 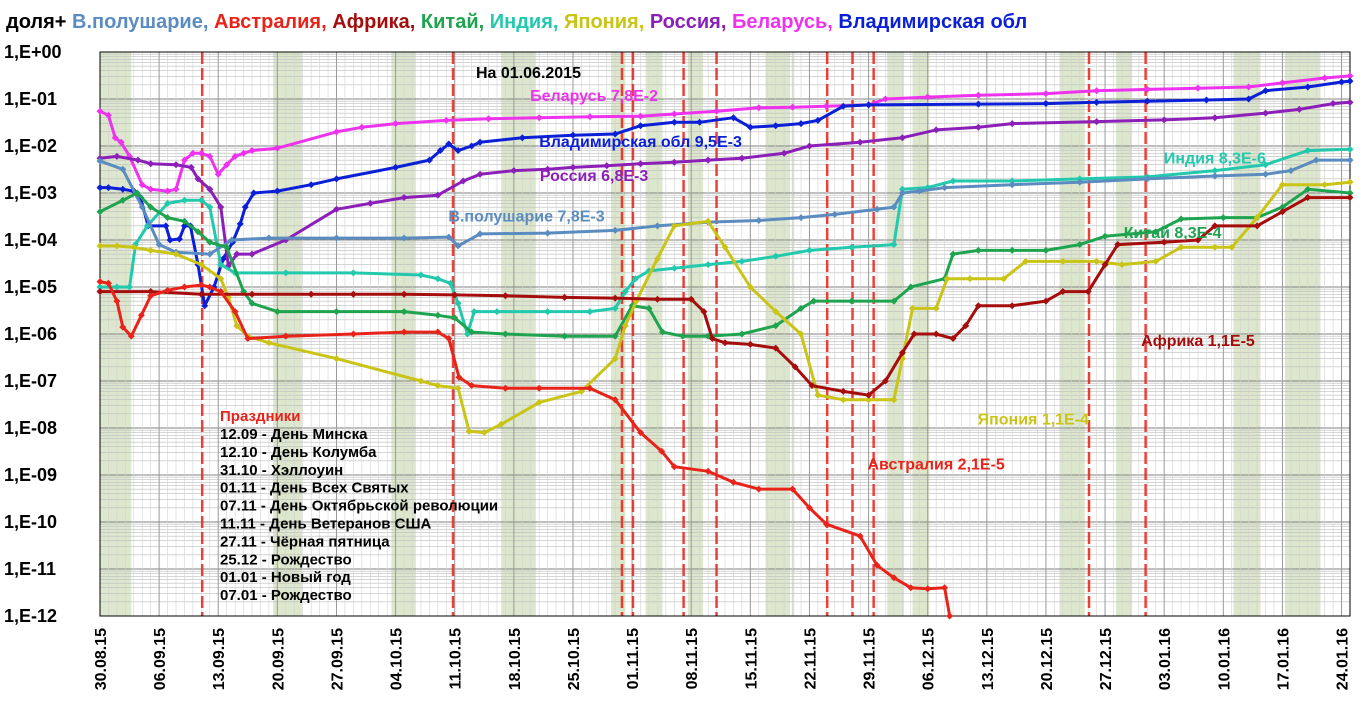 I want to click on x-tick-label: 03.01.16, so click(x=1165, y=659).